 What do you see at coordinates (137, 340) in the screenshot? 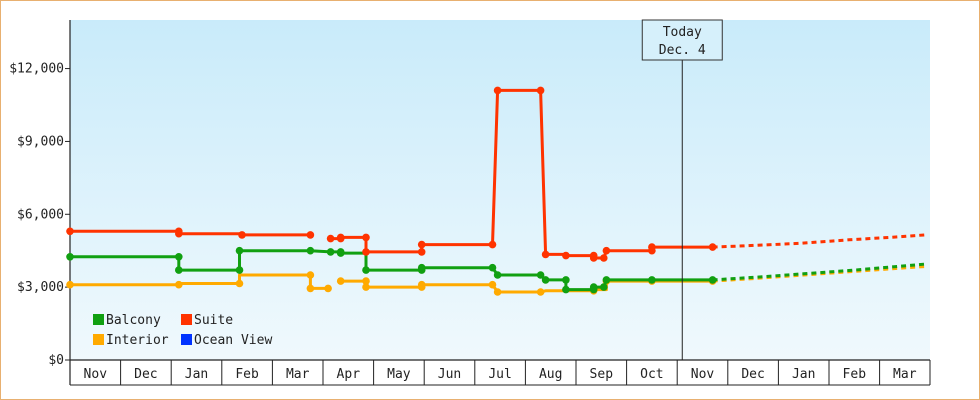
I see `legend-label-interior: Interior` at bounding box center [137, 340].